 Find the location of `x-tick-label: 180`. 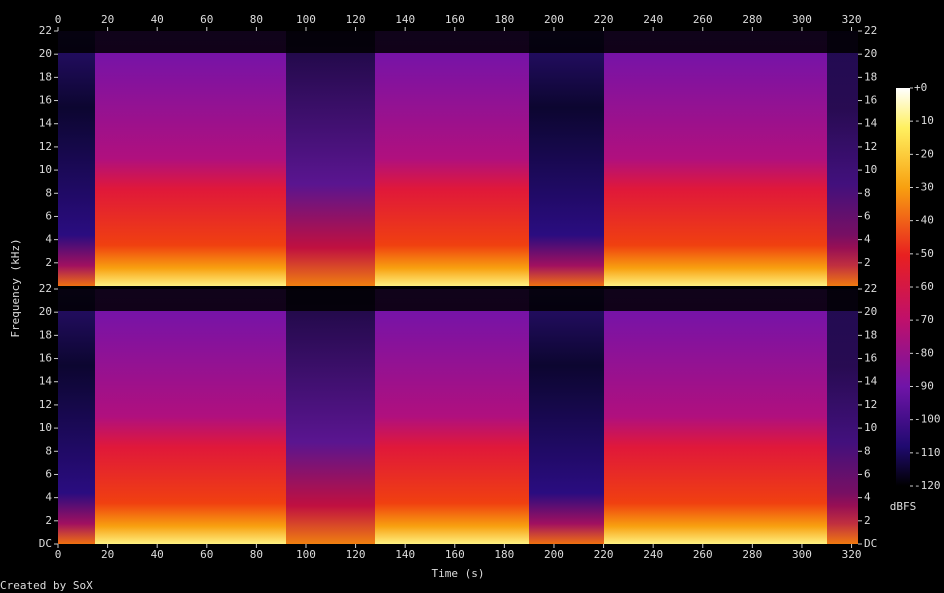

x-tick-label: 180 is located at coordinates (504, 554).